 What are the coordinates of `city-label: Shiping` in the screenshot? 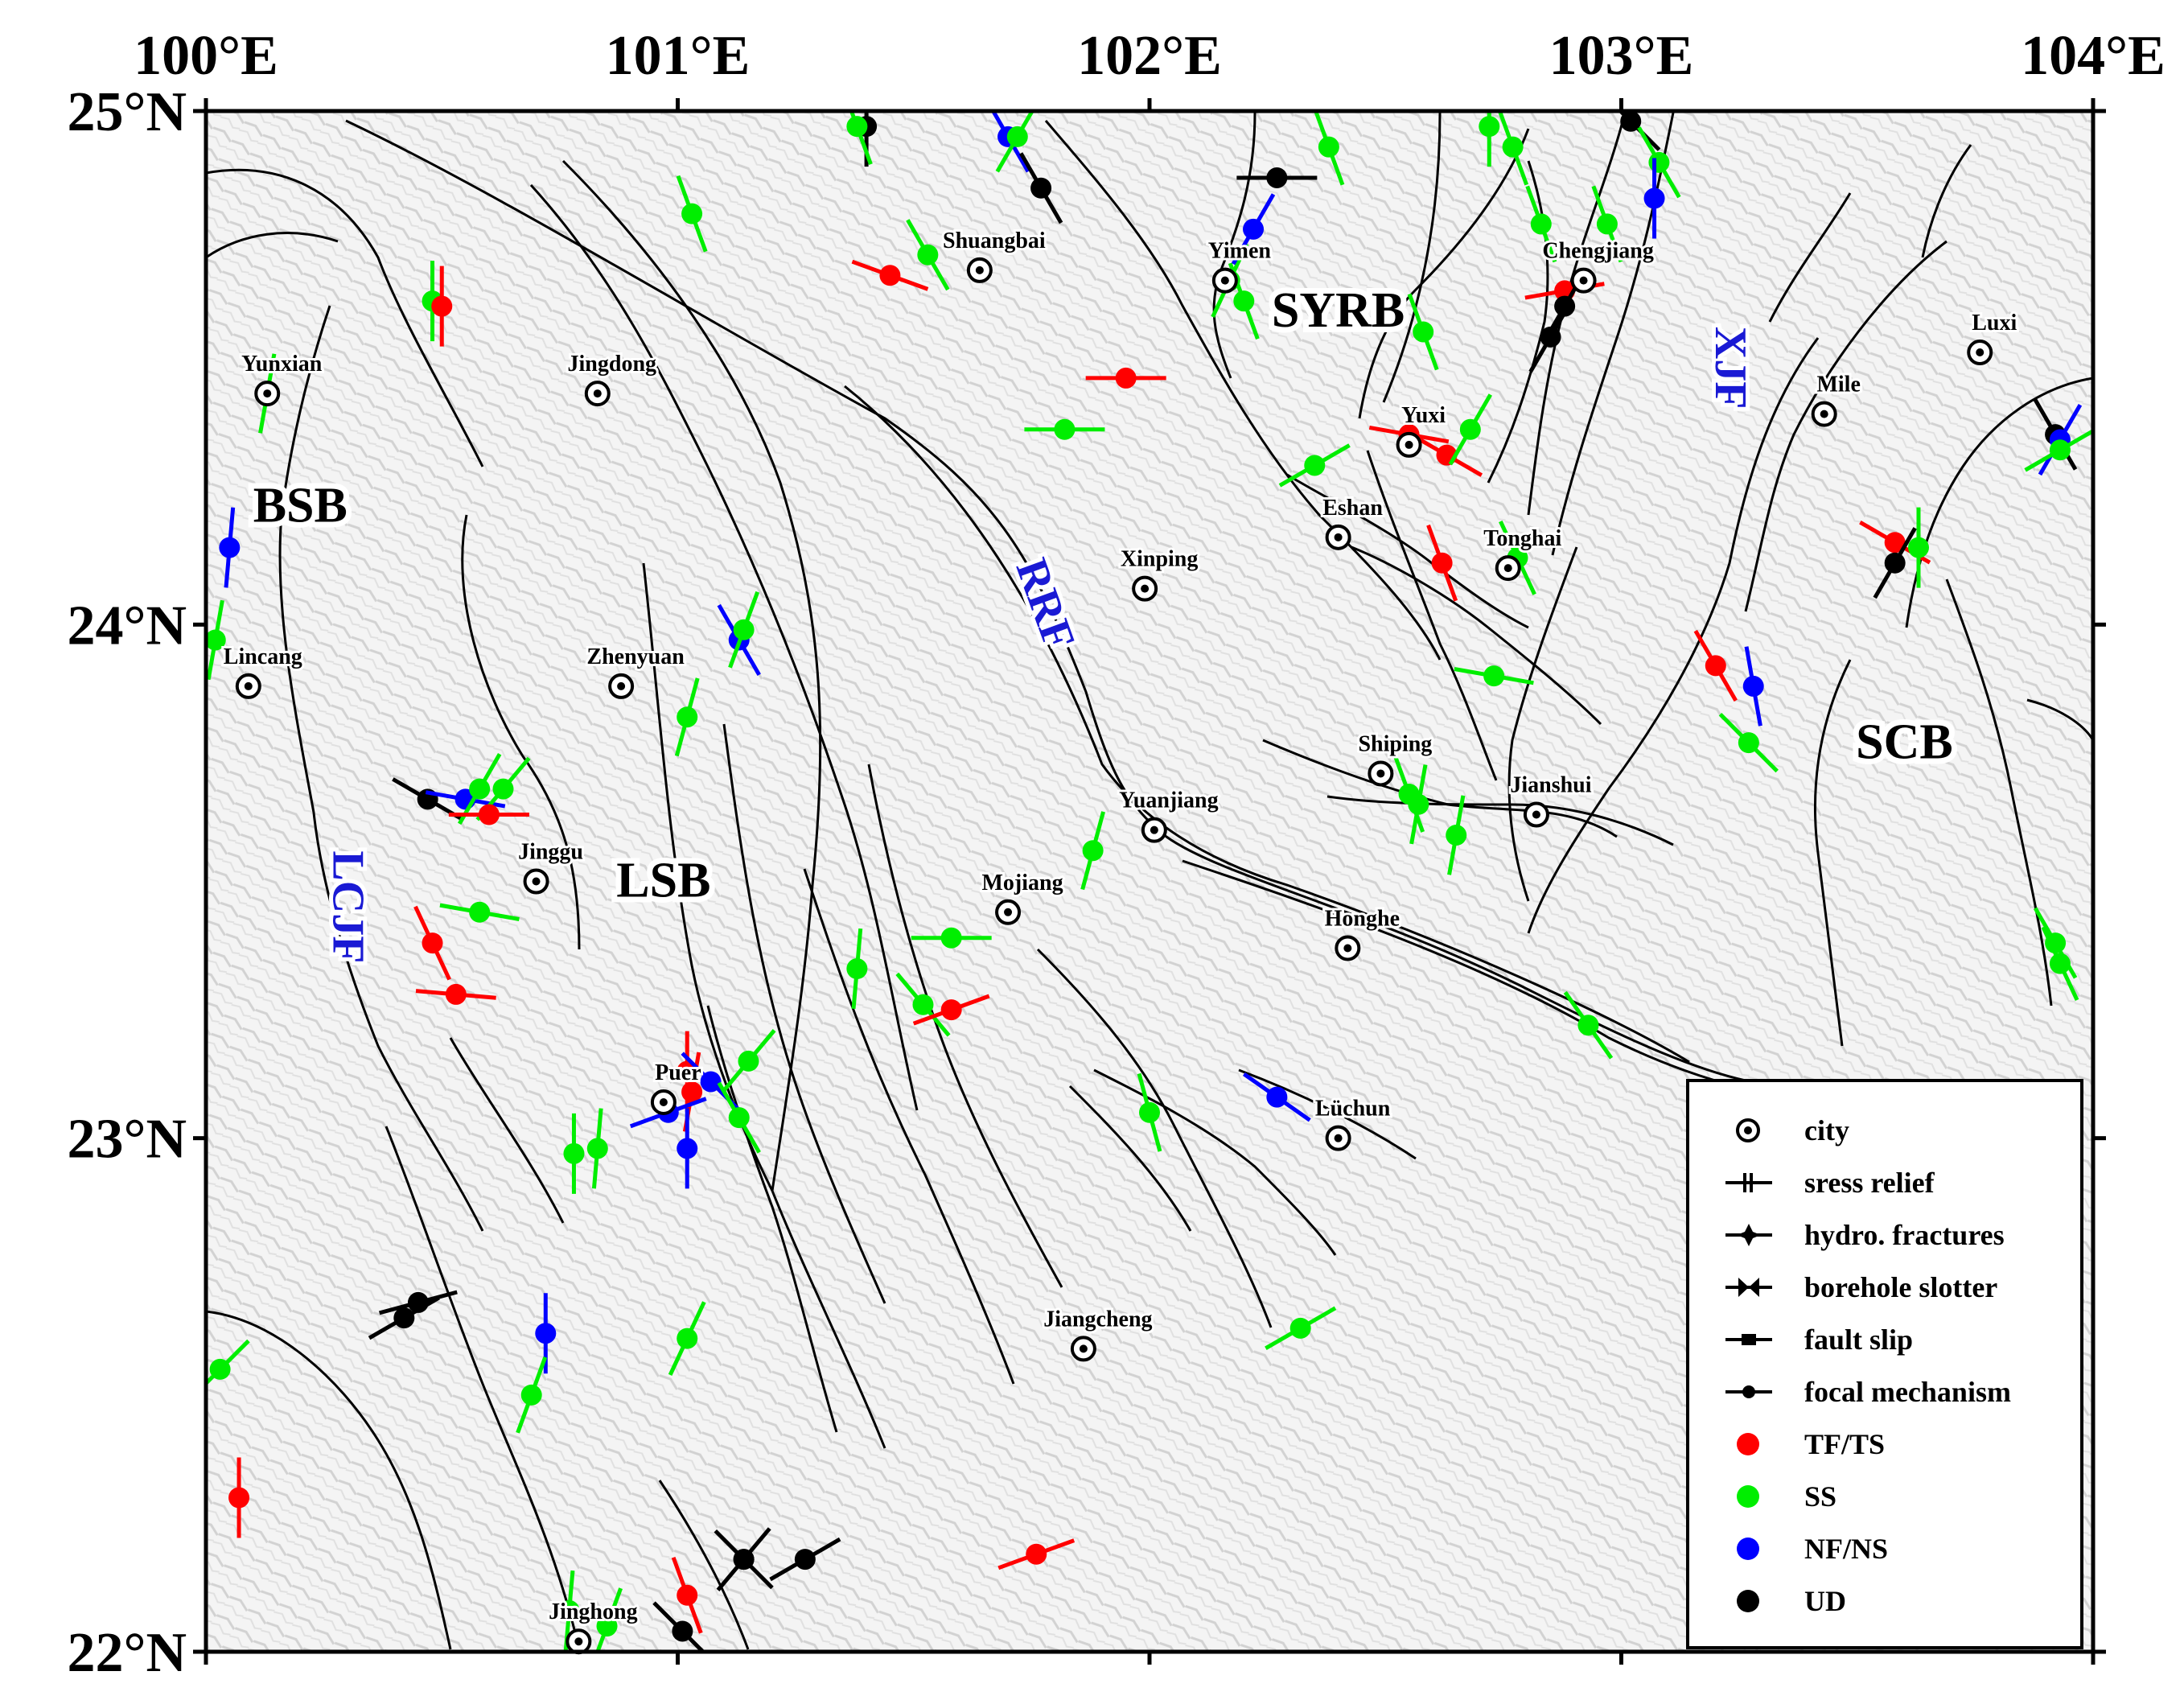 It's located at (1395, 743).